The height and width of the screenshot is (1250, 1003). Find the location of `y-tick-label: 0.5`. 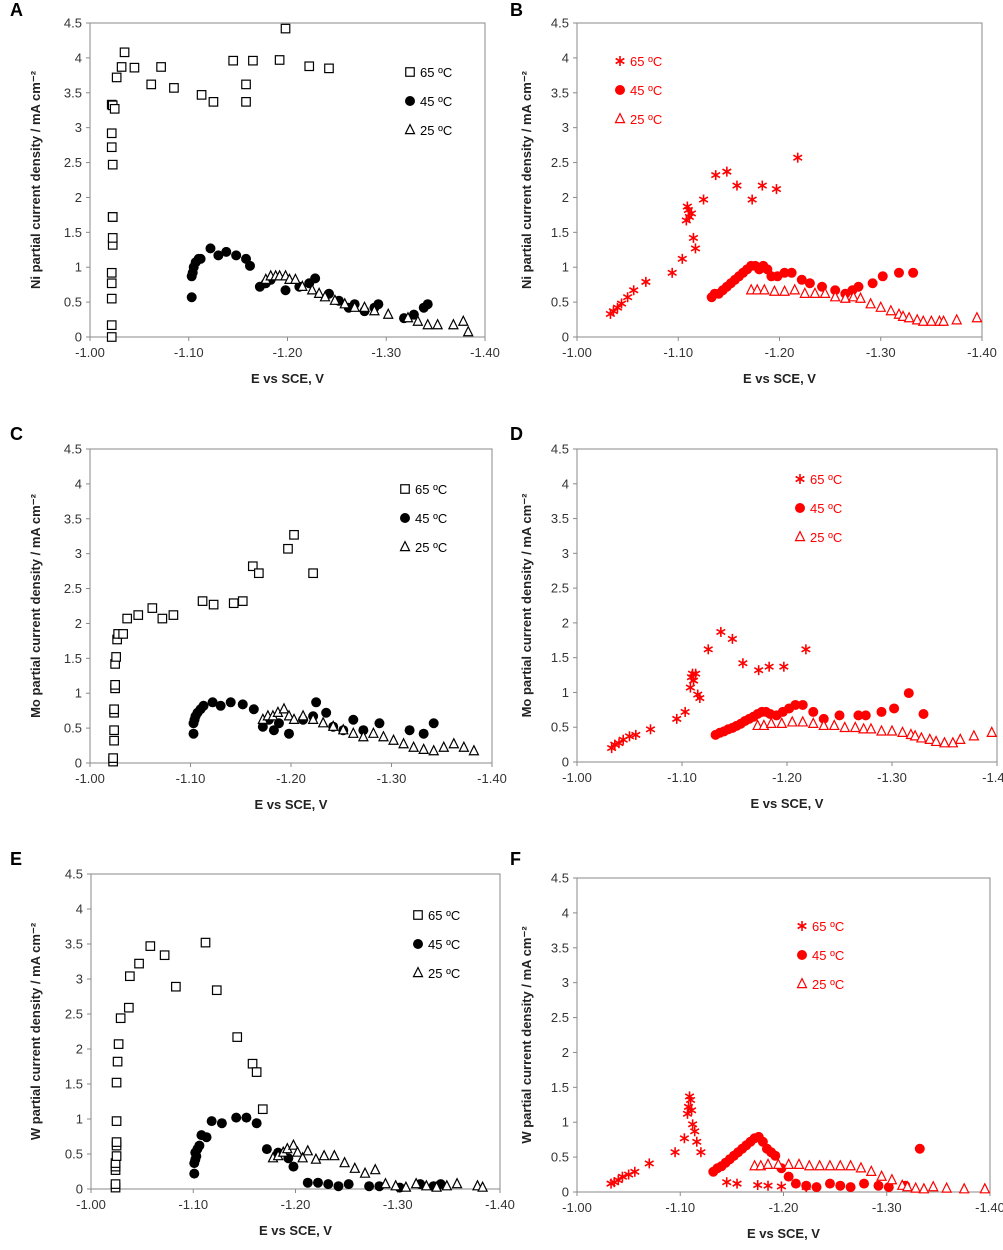

y-tick-label: 0.5 is located at coordinates (74, 1154).